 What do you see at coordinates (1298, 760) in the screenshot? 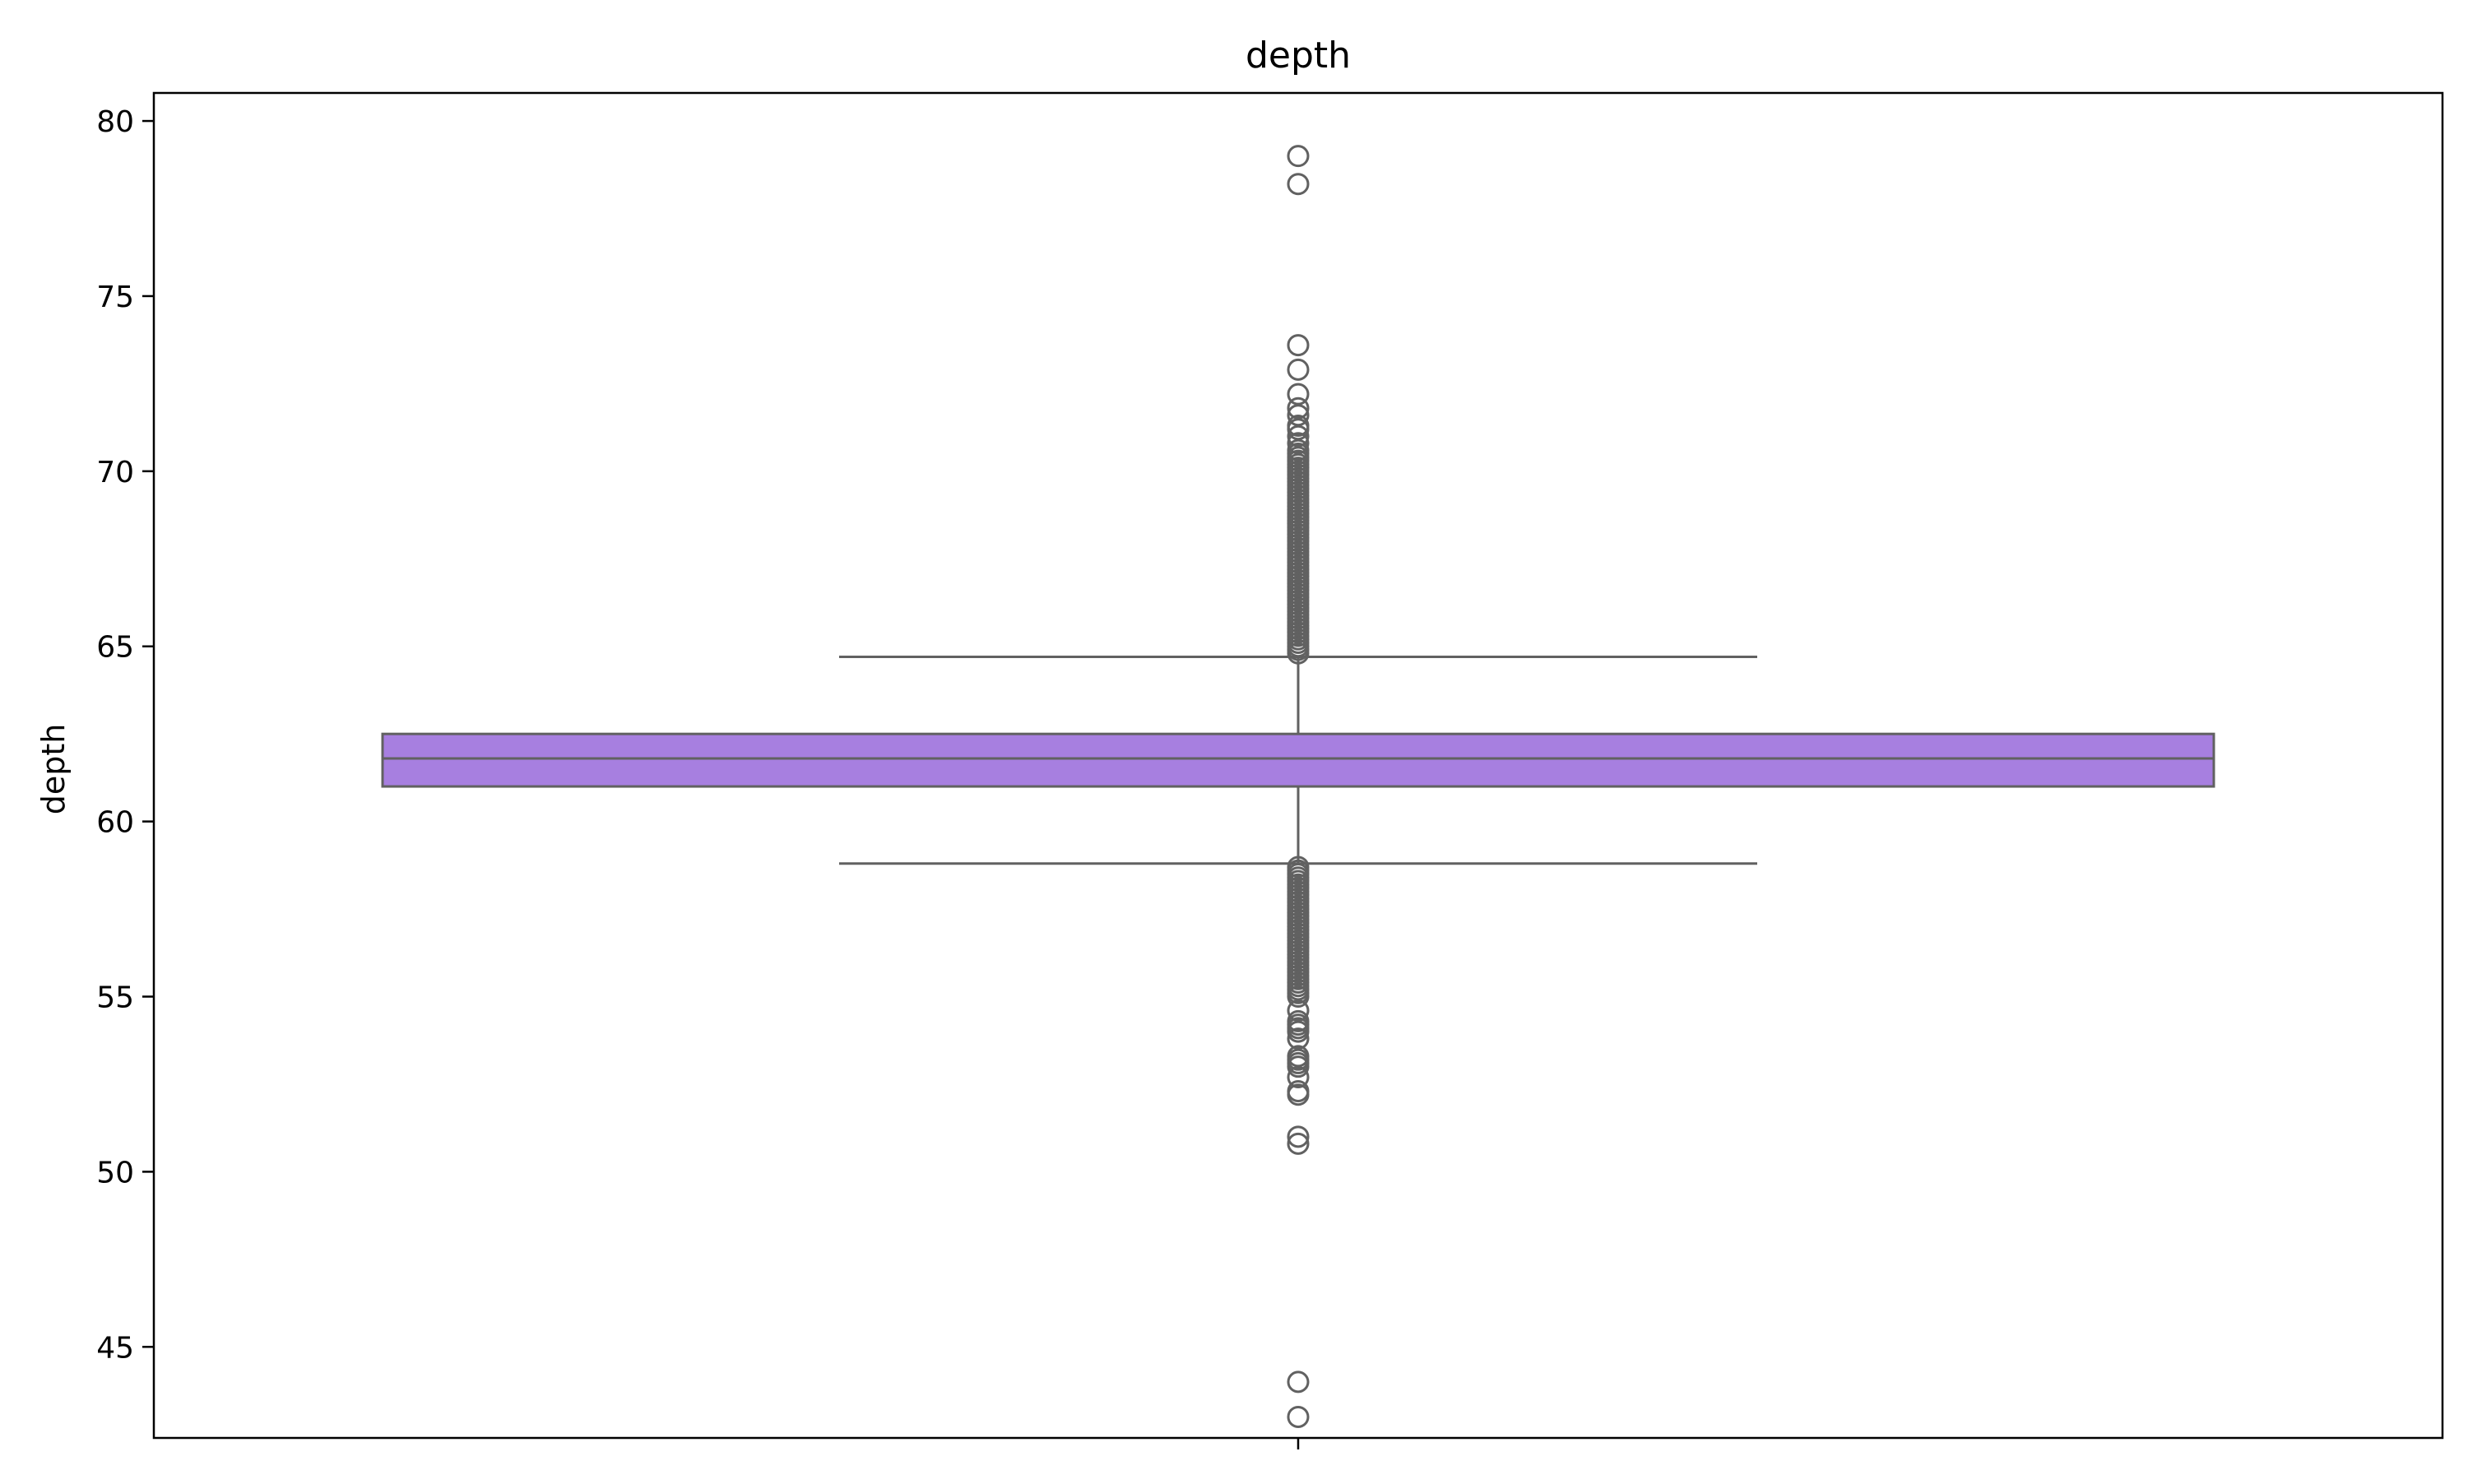
I see `iqr-box` at bounding box center [1298, 760].